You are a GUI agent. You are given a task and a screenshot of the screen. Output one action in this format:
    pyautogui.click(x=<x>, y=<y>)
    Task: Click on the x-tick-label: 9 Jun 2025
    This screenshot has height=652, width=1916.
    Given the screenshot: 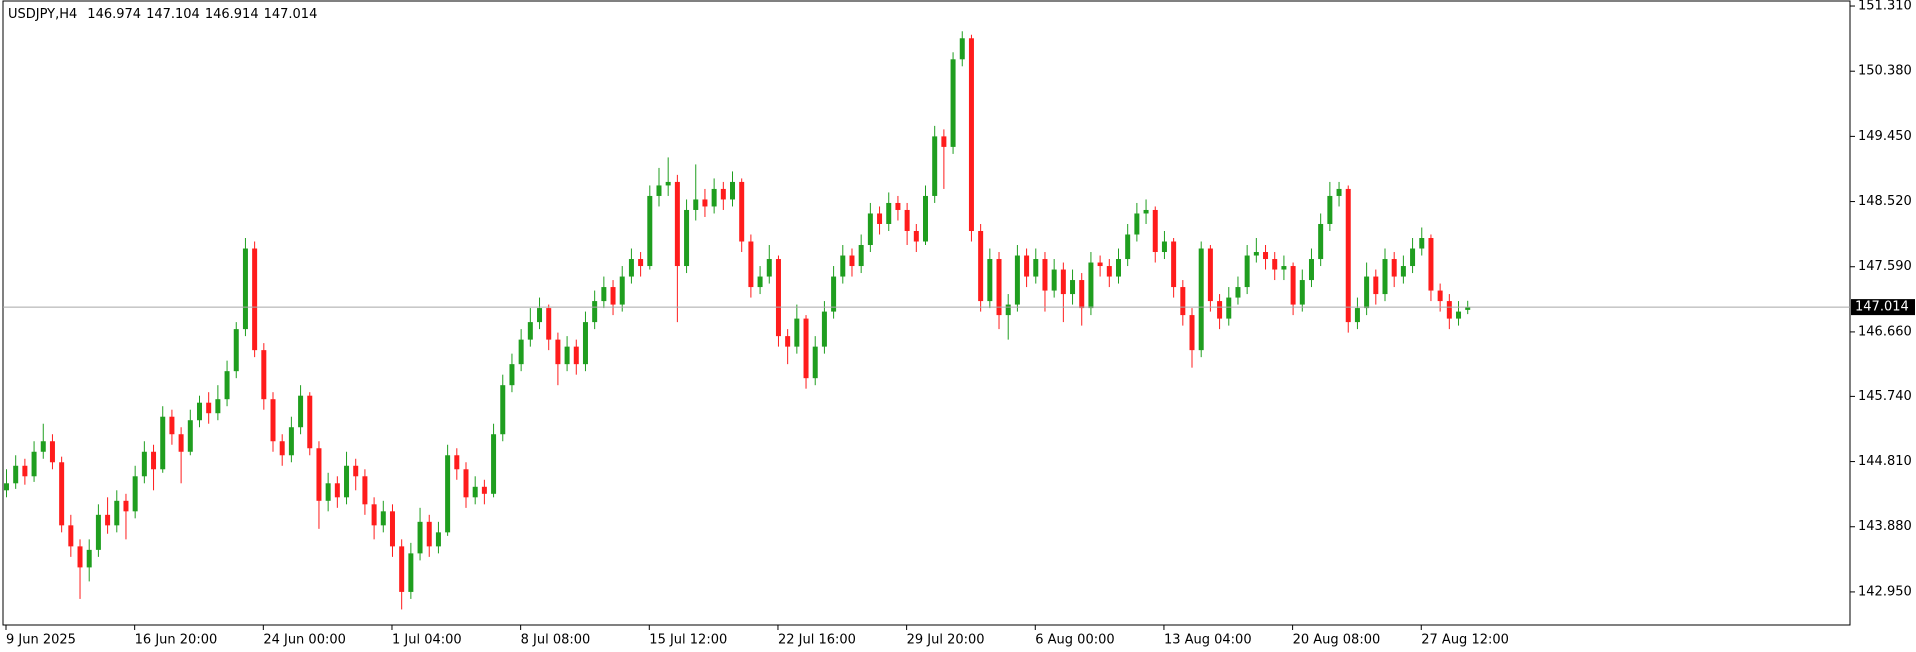 What is the action you would take?
    pyautogui.click(x=41, y=640)
    